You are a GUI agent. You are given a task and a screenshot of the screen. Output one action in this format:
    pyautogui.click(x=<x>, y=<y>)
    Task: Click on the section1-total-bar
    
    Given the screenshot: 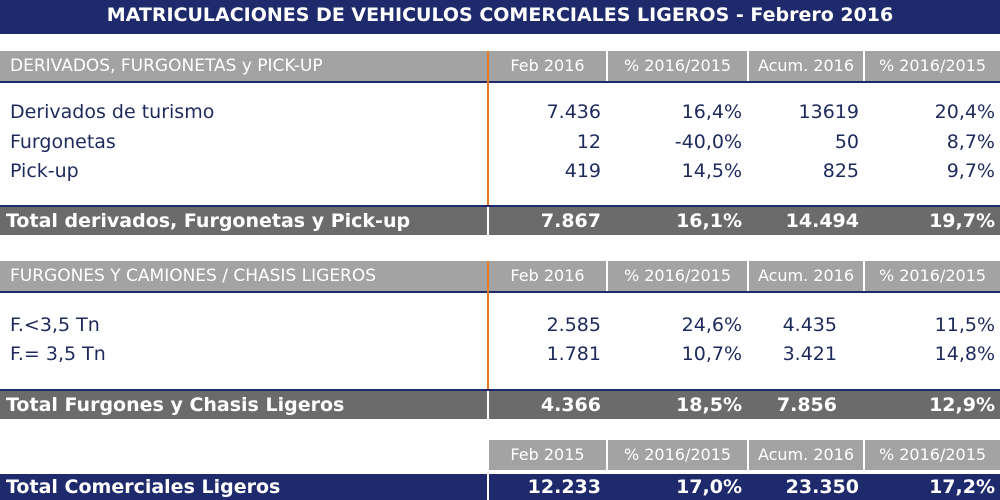 What is the action you would take?
    pyautogui.click(x=500, y=220)
    